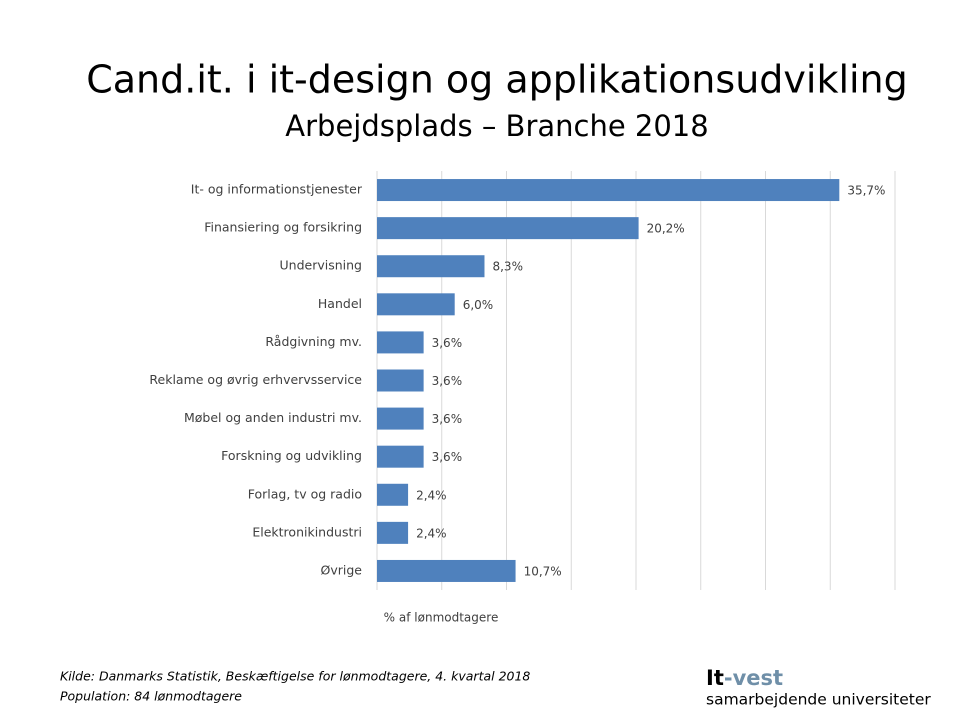 Image resolution: width=960 pixels, height=719 pixels. Describe the element at coordinates (507, 267) in the screenshot. I see `value-label: 8,3%` at that location.